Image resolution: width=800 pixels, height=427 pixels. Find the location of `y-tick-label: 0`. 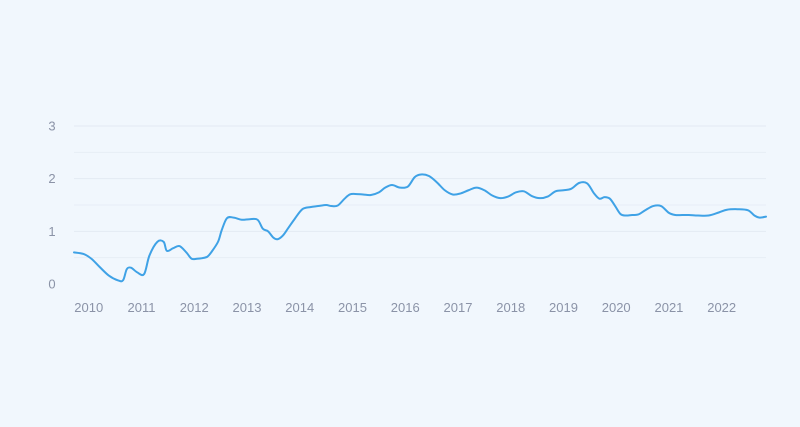

y-tick-label: 0 is located at coordinates (51, 284).